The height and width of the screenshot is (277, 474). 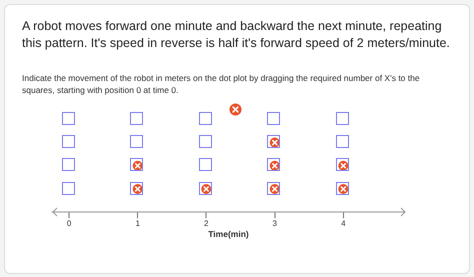 What do you see at coordinates (228, 234) in the screenshot?
I see `x-axis-title: Time(min)` at bounding box center [228, 234].